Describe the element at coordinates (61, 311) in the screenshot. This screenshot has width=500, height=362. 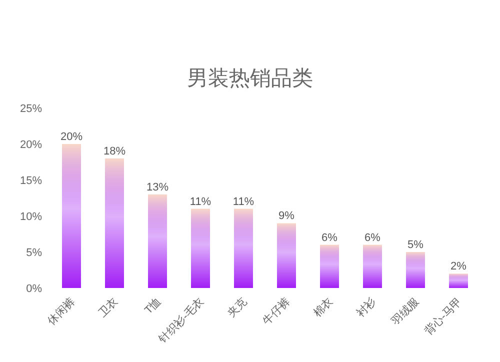
I see `x-tick-label: 休闲裤` at that location.